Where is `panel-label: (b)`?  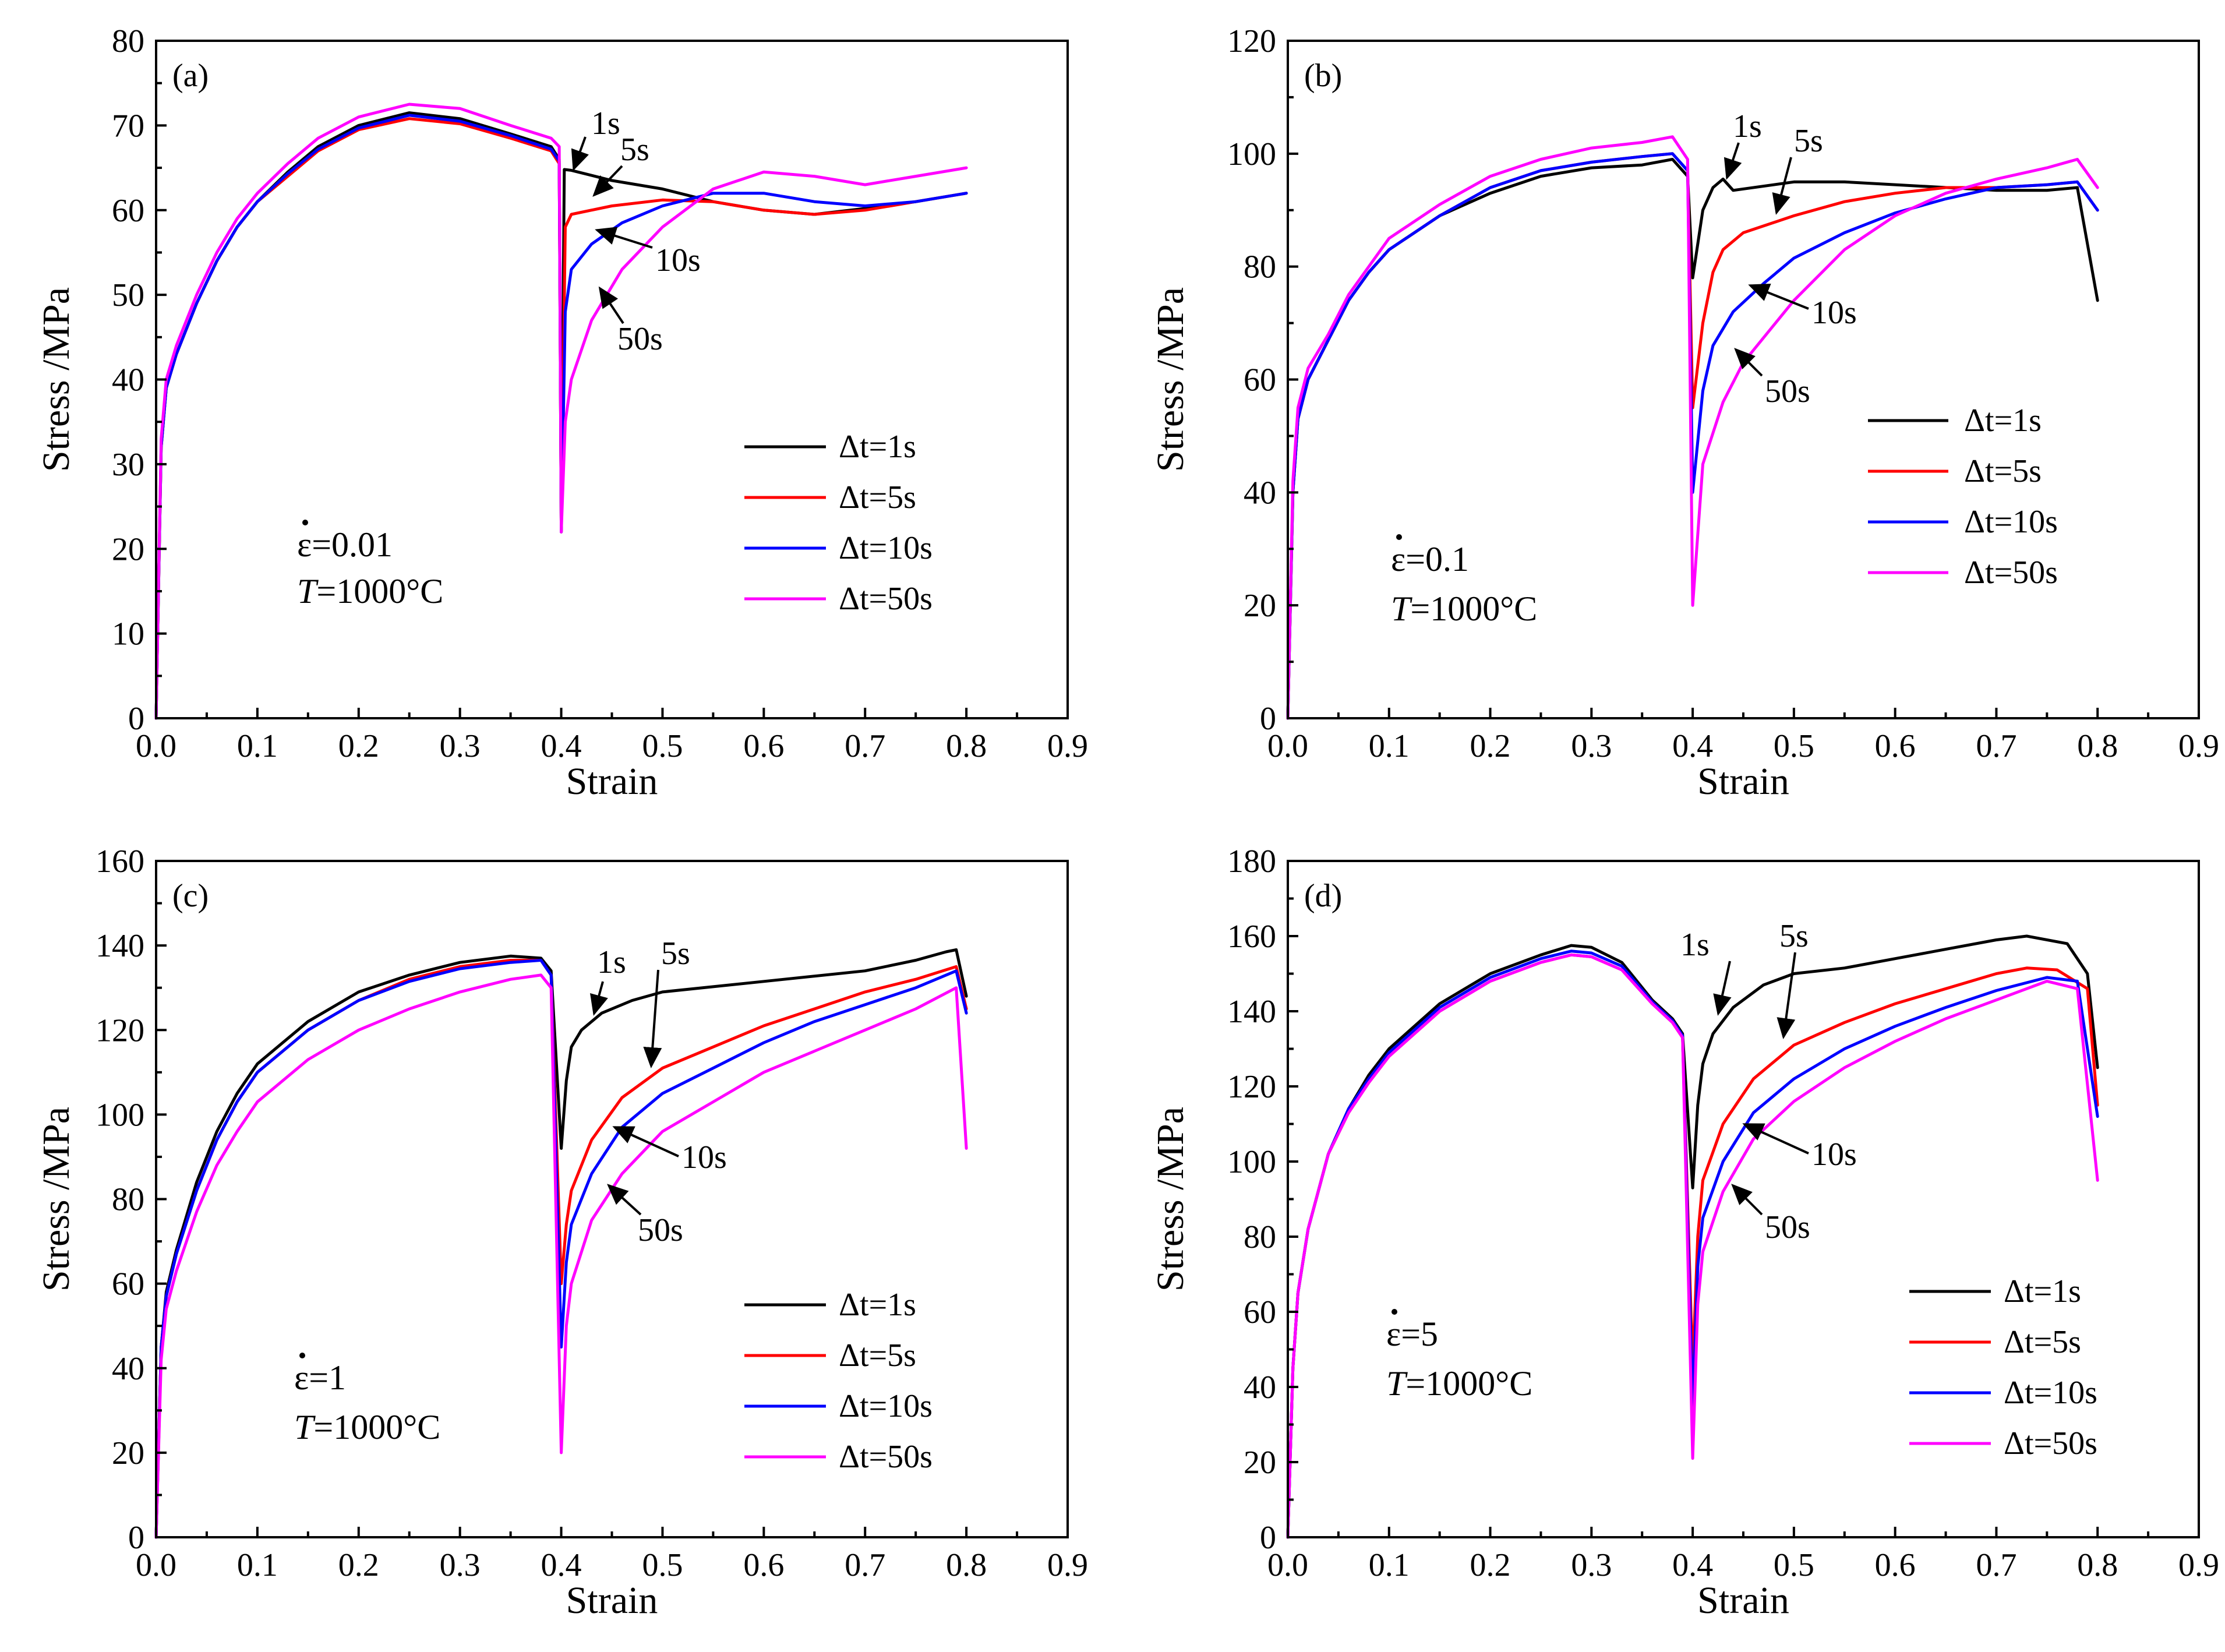 panel-label: (b) is located at coordinates (1323, 76).